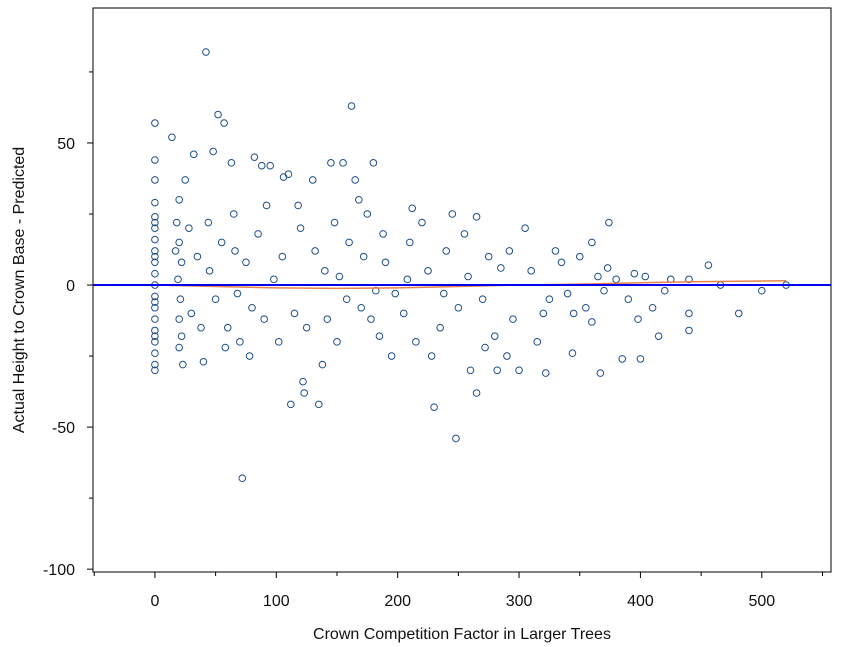 The width and height of the screenshot is (850, 647). I want to click on y-axis-title: Actual Height to Crown Base - Predicted, so click(19, 290).